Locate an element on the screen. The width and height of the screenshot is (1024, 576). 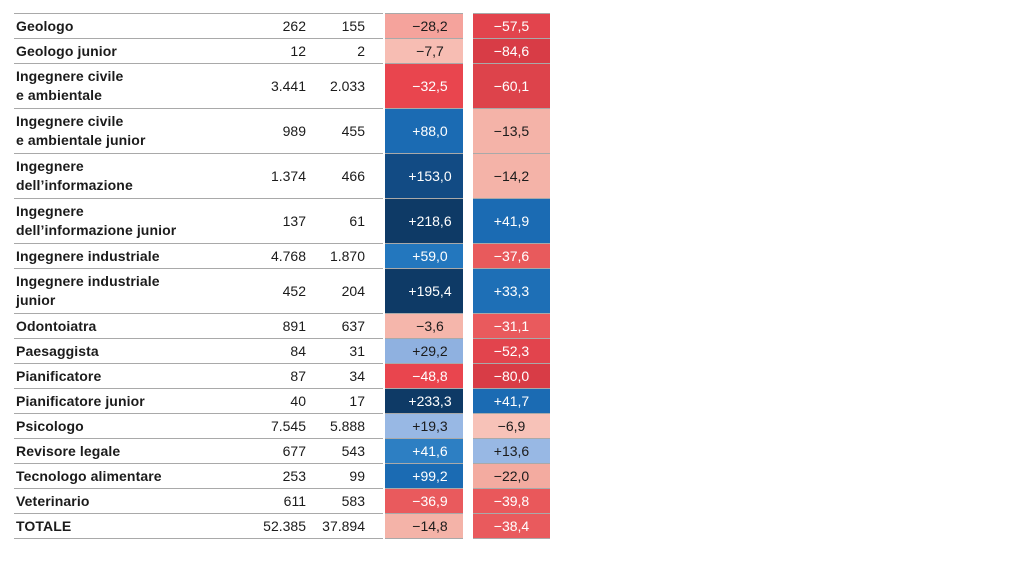
value-a: 611 is located at coordinates (284, 501).